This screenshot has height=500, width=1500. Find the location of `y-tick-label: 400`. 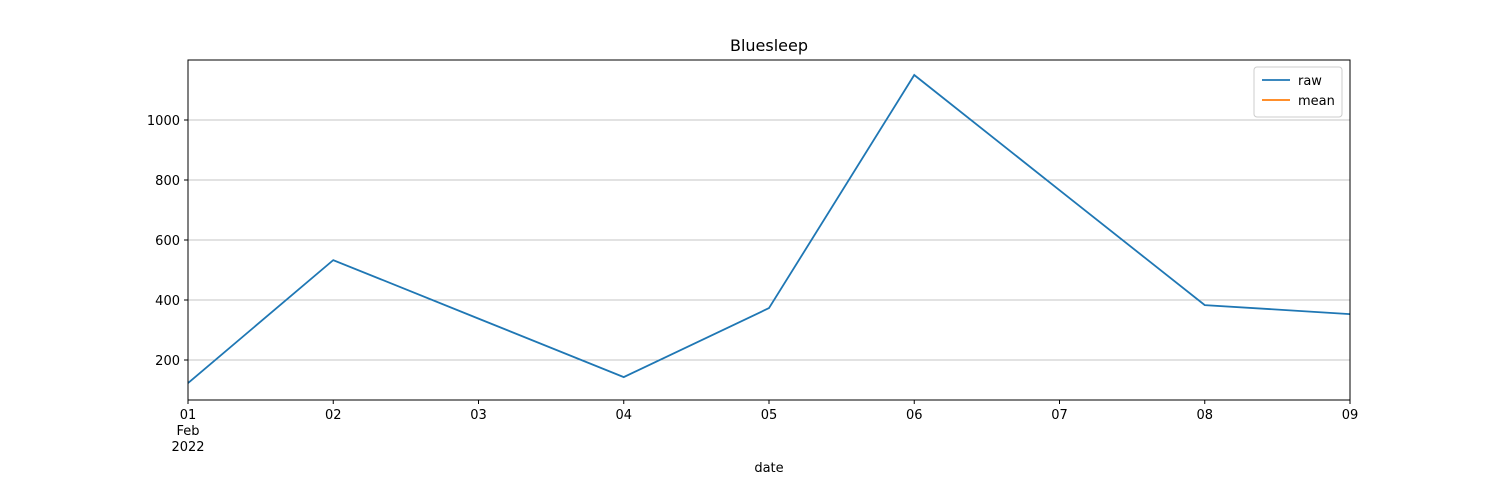

y-tick-label: 400 is located at coordinates (167, 301).